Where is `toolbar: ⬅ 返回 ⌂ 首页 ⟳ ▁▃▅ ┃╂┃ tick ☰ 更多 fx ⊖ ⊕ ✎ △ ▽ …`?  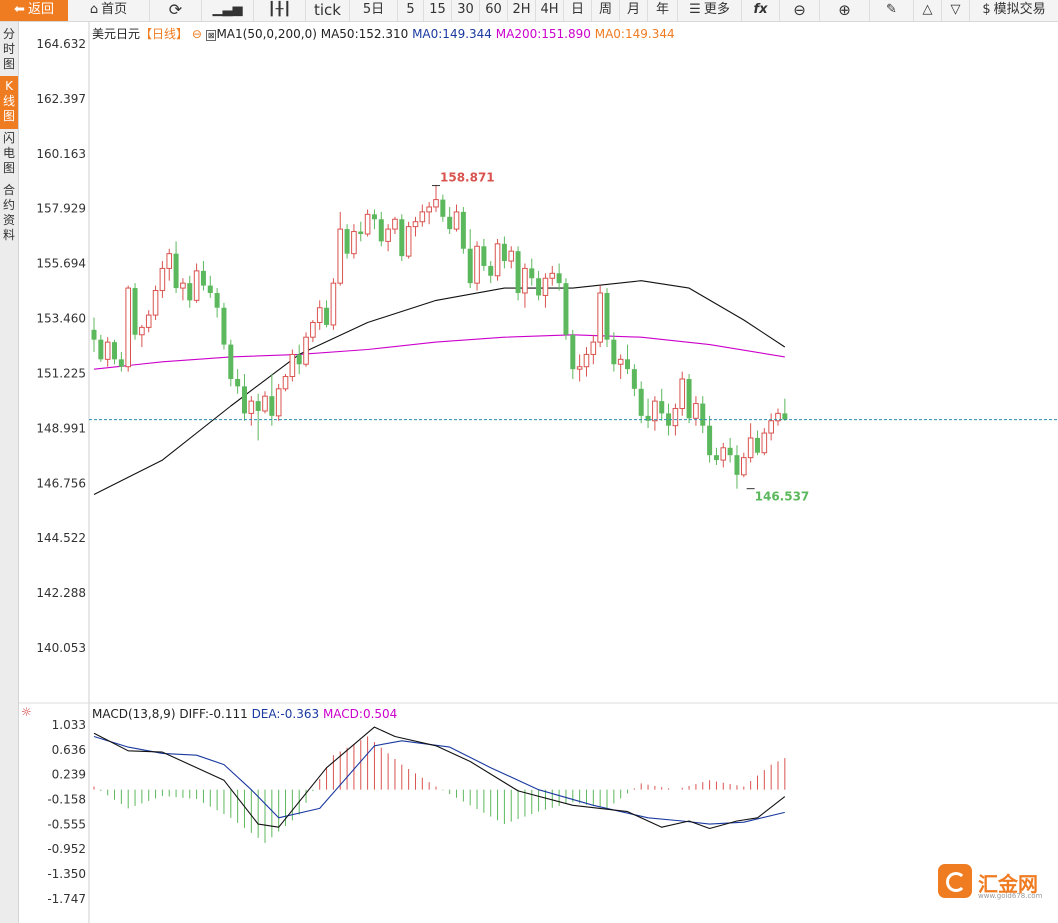 toolbar: ⬅ 返回 ⌂ 首页 ⟳ ▁▃▅ ┃╂┃ tick ☰ 更多 fx ⊖ ⊕ ✎ △ ▽ … is located at coordinates (529, 11).